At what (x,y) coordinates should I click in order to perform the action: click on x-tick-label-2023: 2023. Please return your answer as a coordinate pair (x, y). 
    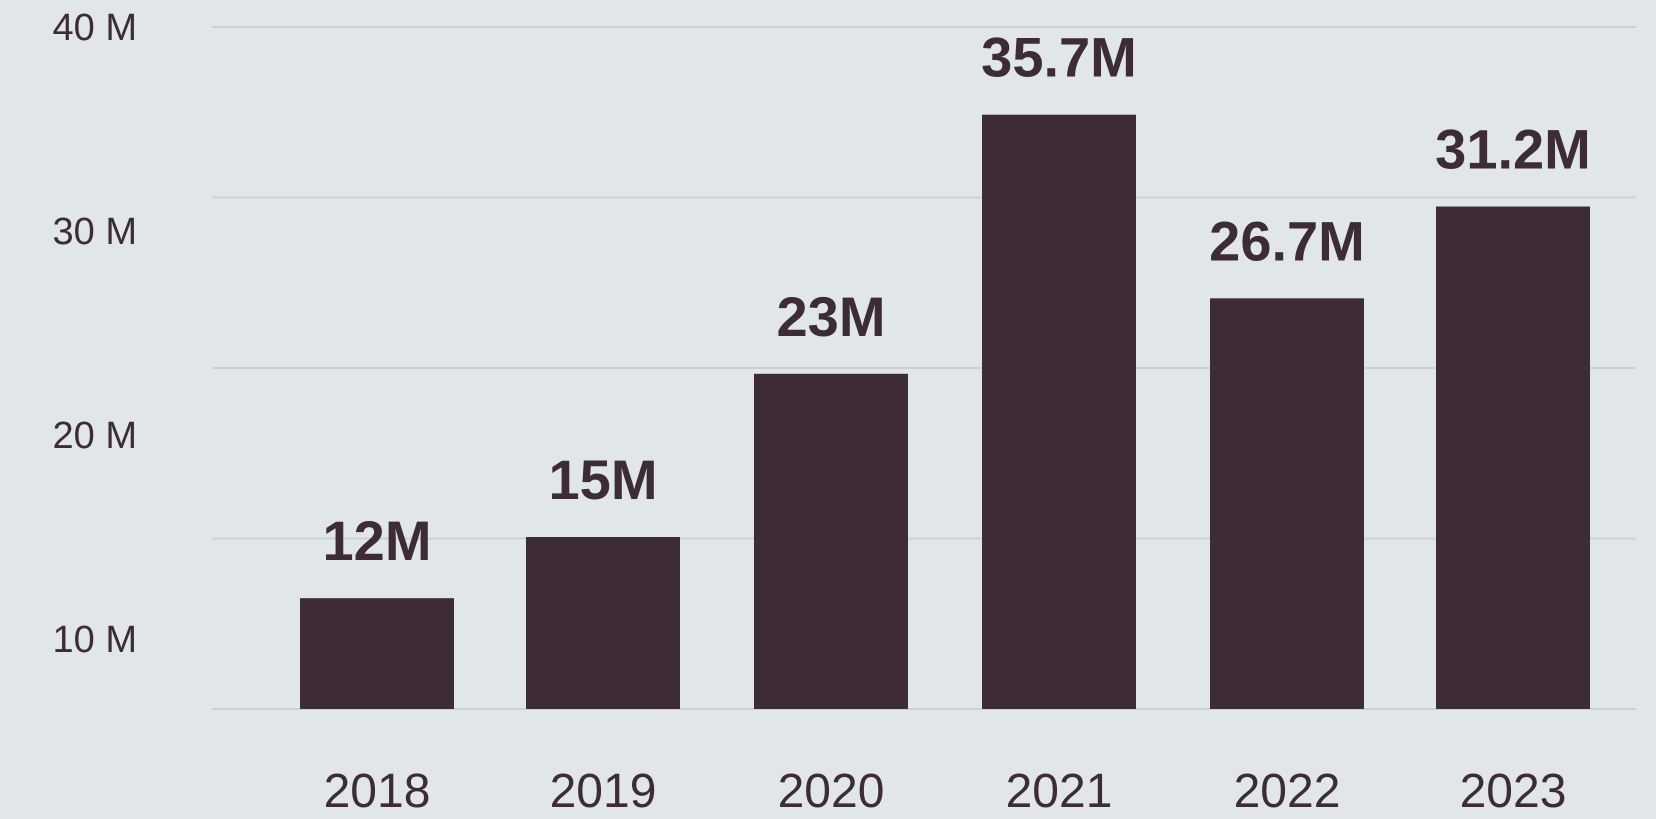
    Looking at the image, I should click on (1513, 791).